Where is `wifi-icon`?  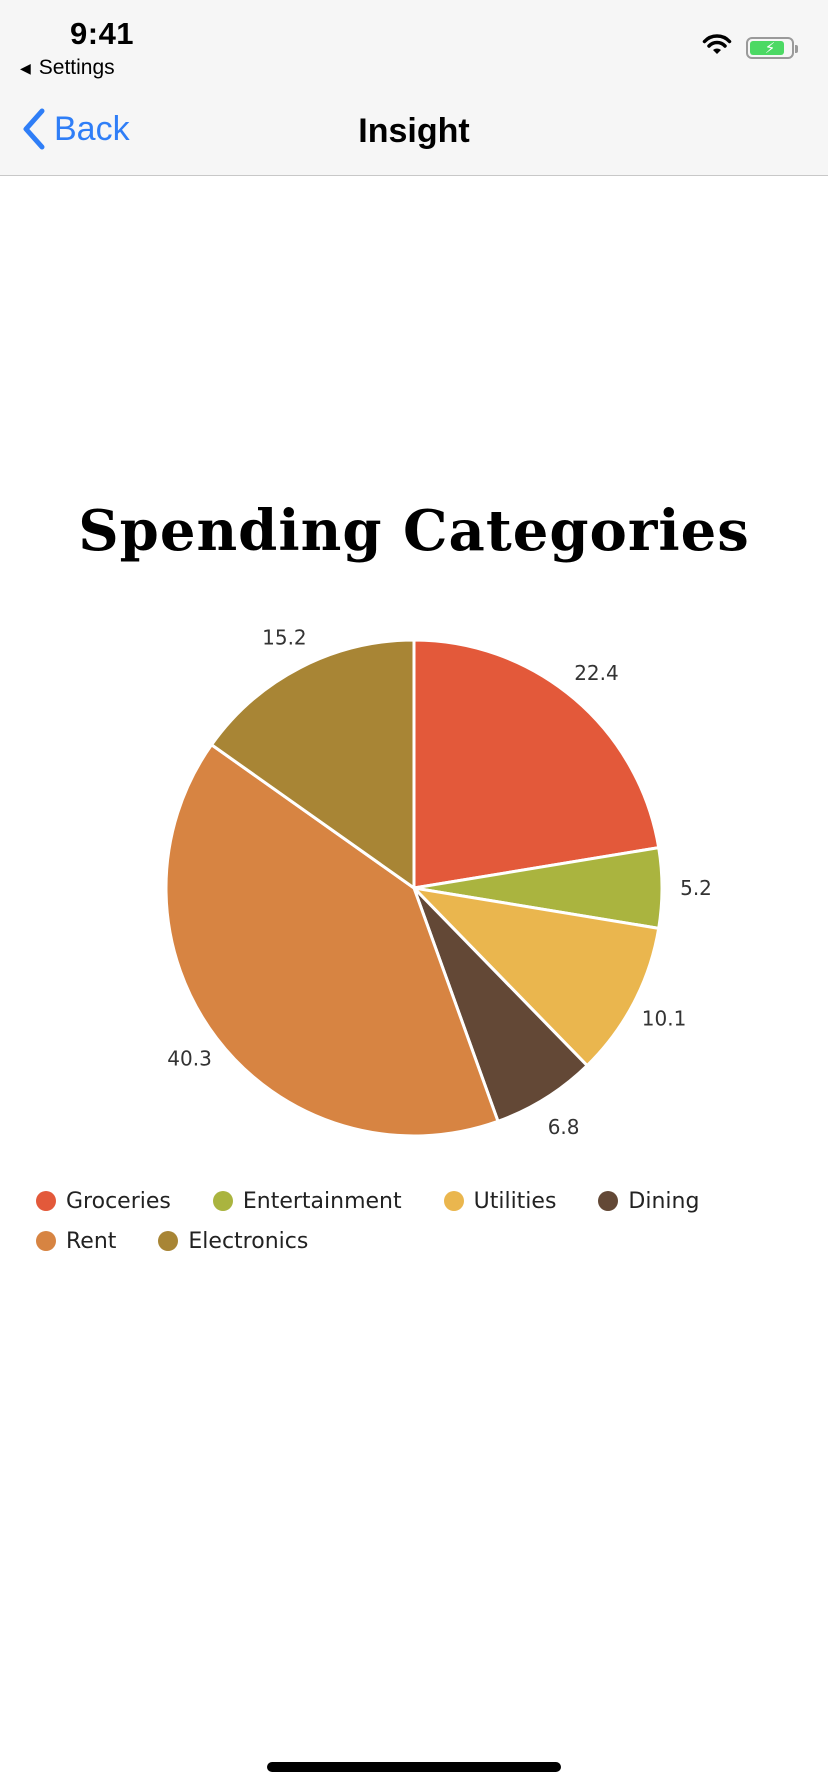
wifi-icon is located at coordinates (717, 47).